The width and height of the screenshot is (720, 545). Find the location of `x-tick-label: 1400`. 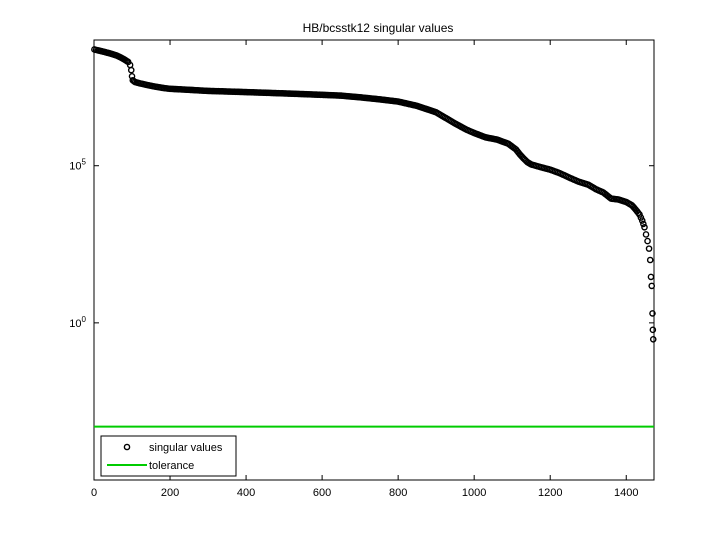

x-tick-label: 1400 is located at coordinates (626, 493).